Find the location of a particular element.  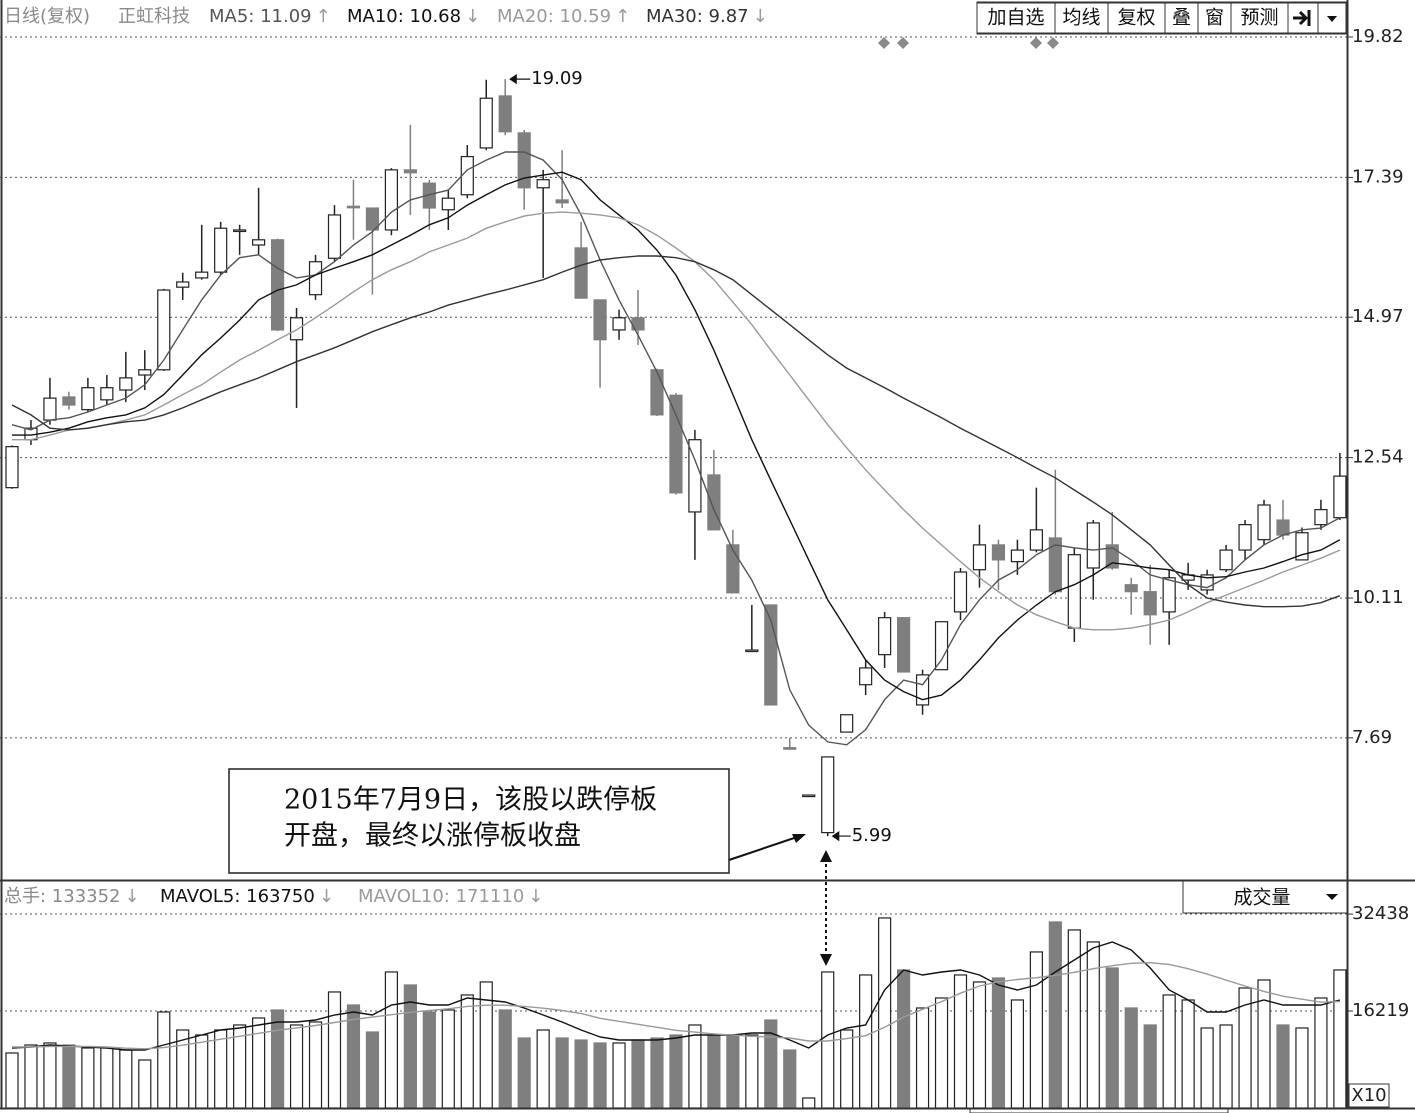

toolbar-label: 均线 is located at coordinates (1081, 18).